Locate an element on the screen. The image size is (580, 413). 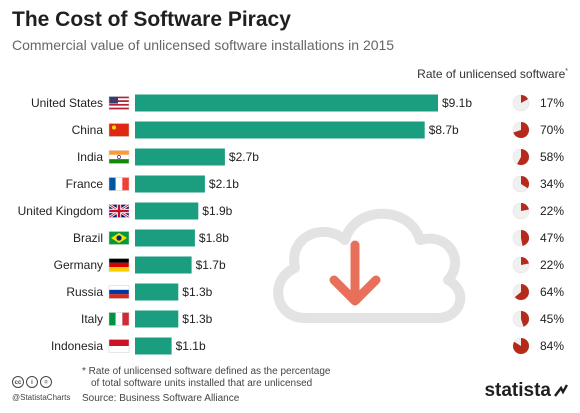
gb-flag-icon is located at coordinates (119, 211).